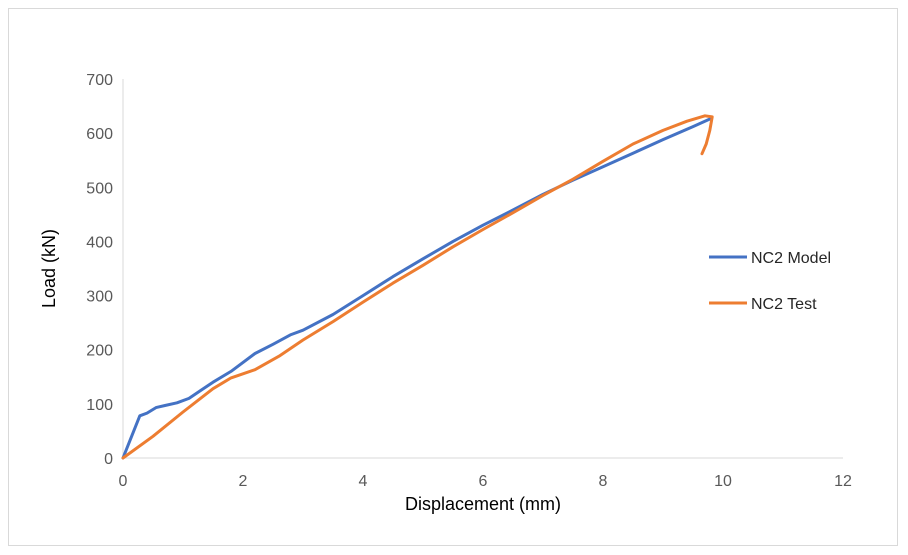 The height and width of the screenshot is (555, 908). Describe the element at coordinates (784, 304) in the screenshot. I see `legend-label: NC2 Test` at that location.